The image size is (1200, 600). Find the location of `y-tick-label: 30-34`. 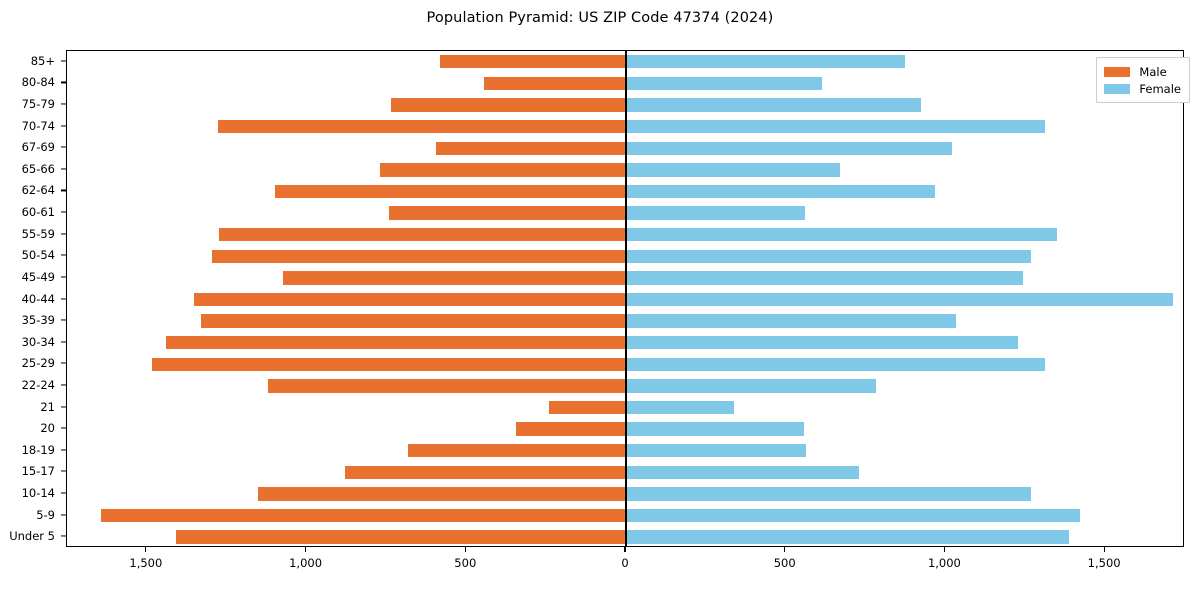

y-tick-label: 30-34 is located at coordinates (38, 341).